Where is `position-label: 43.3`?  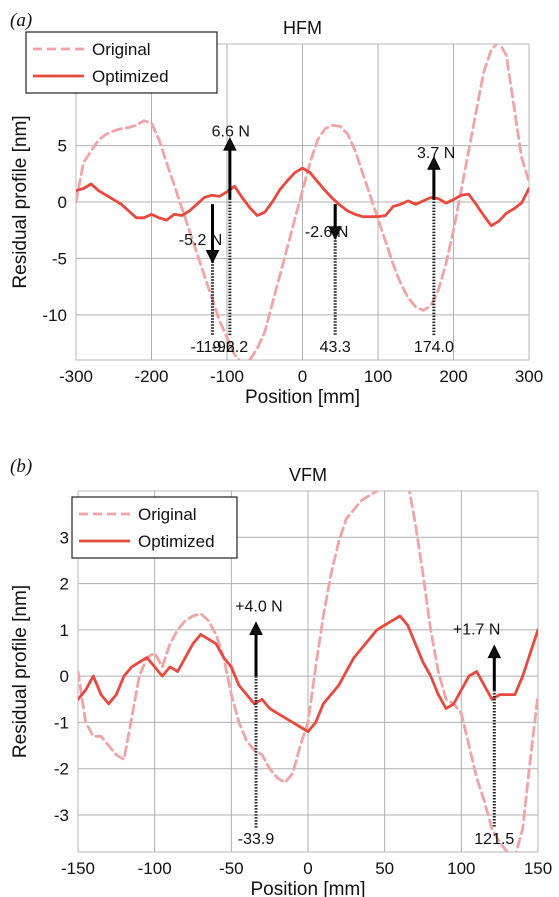 position-label: 43.3 is located at coordinates (335, 347).